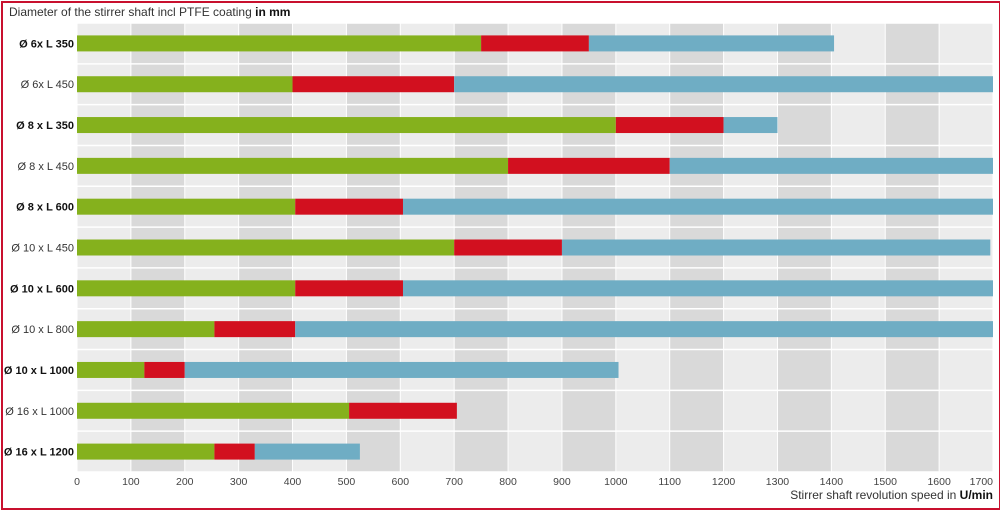 Image resolution: width=1000 pixels, height=510 pixels. Describe the element at coordinates (47, 85) in the screenshot. I see `category-label: Ø 6x L 450` at that location.